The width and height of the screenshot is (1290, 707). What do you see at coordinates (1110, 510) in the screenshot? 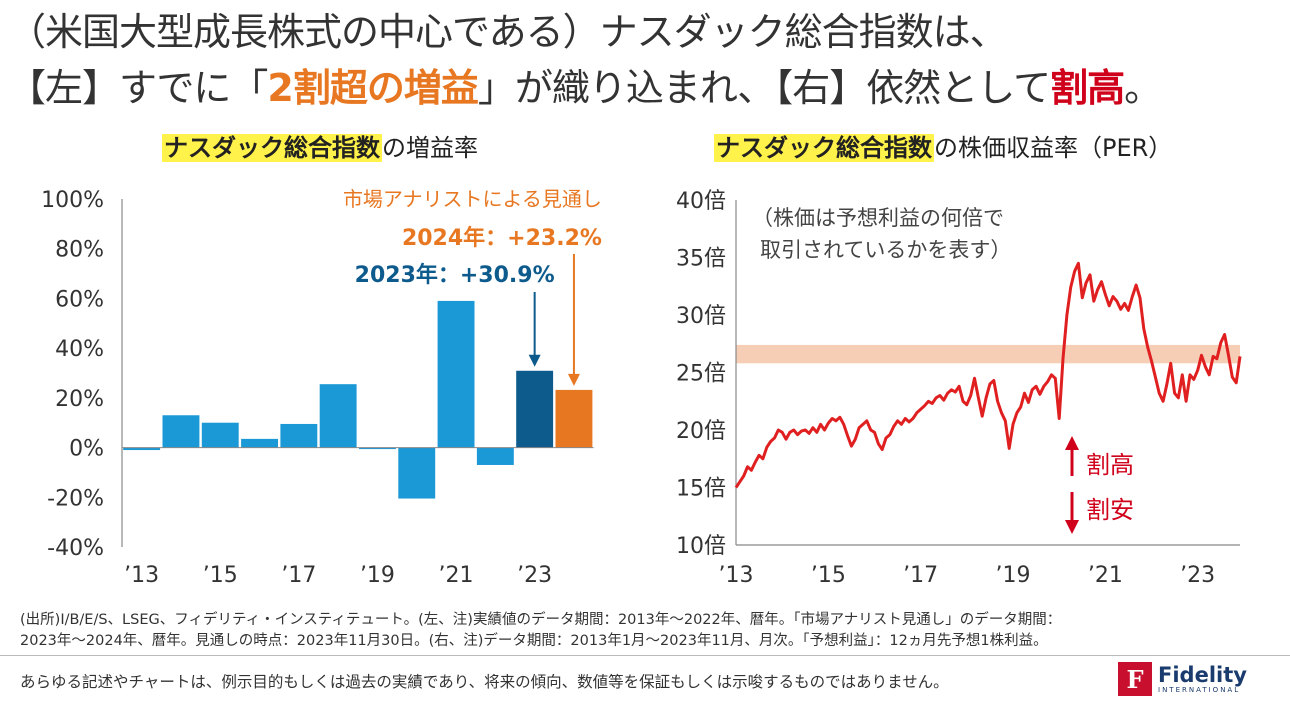
I see `undervalued-label: 割安` at bounding box center [1110, 510].